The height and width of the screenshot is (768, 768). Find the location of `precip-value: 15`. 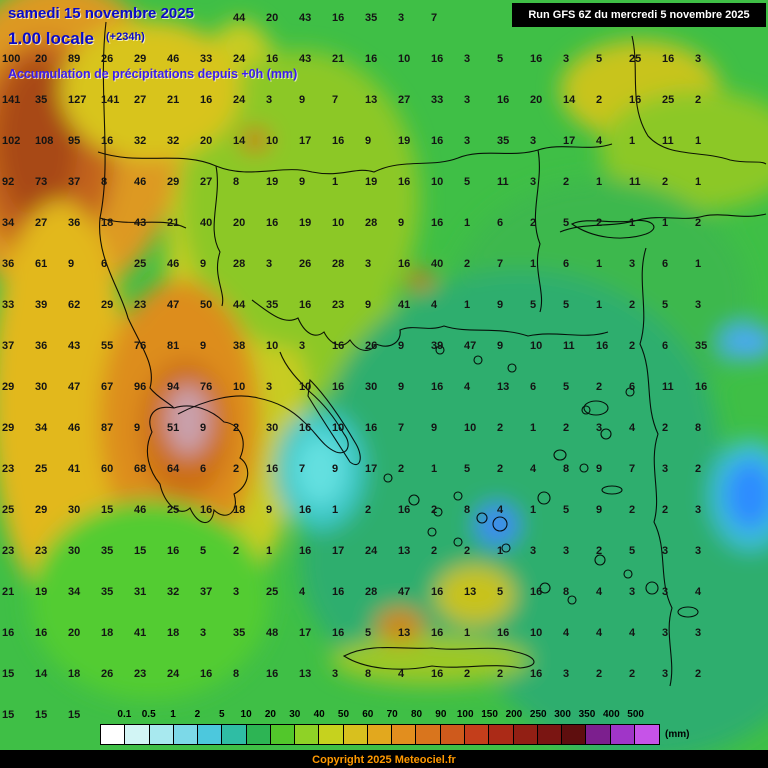

precip-value: 15 is located at coordinates (74, 715).